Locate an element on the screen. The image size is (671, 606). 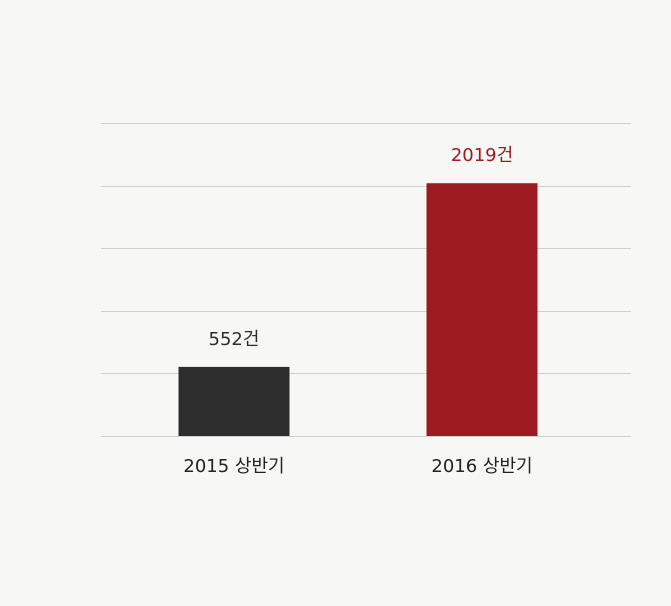
value-label: 552건 is located at coordinates (234, 339).